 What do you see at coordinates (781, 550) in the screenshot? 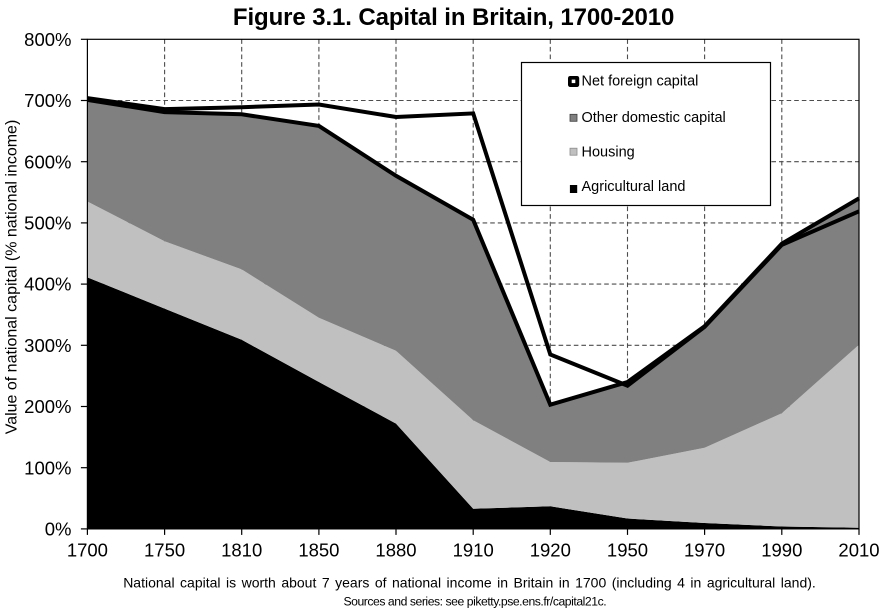
I see `svg-text: 1990` at bounding box center [781, 550].